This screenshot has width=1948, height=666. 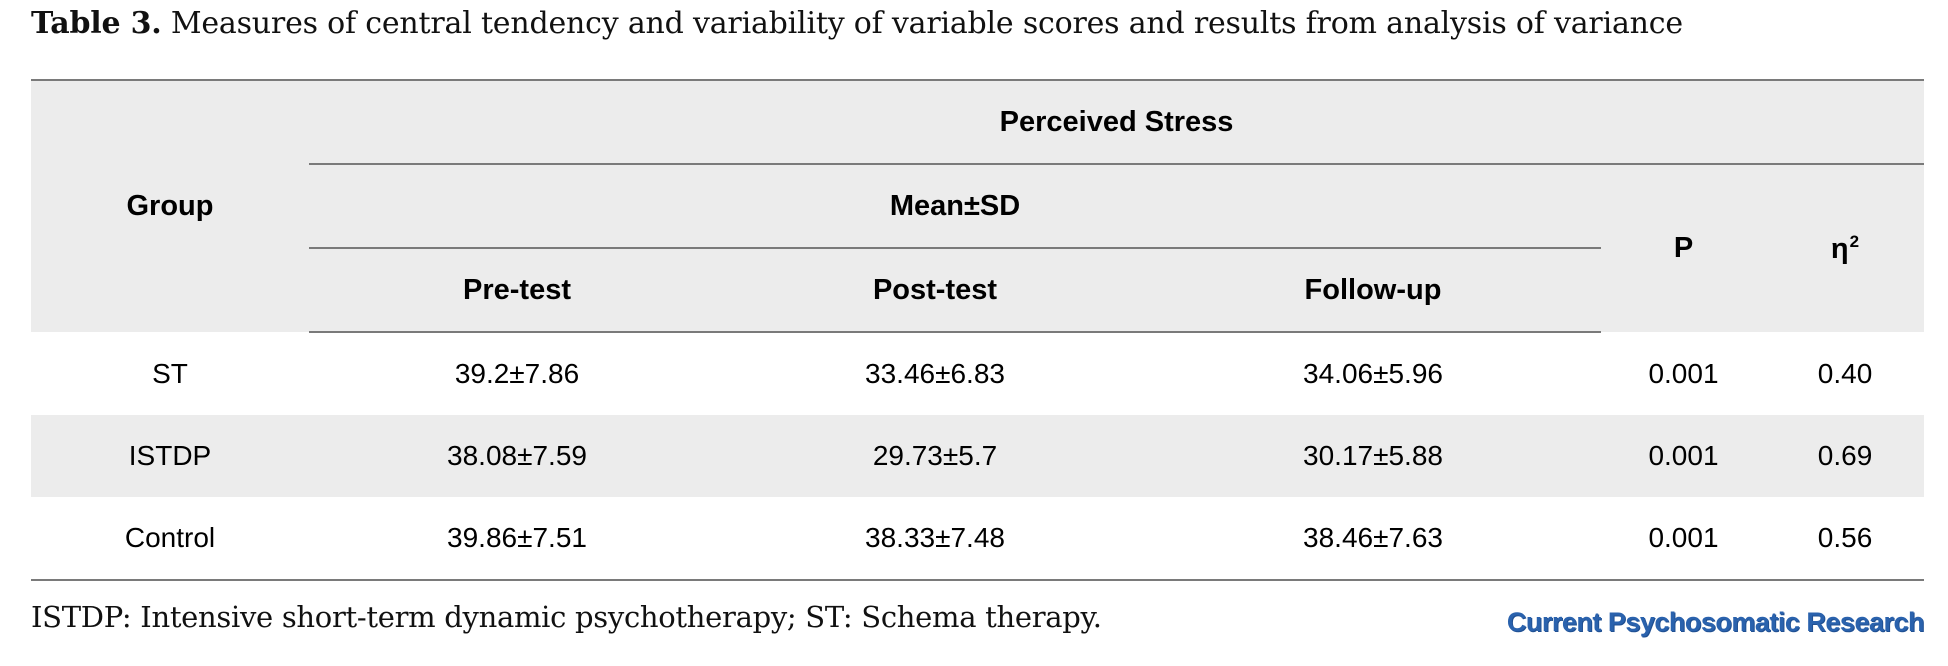 I want to click on cell-follow-up: 34.06±5.96, so click(x=1373, y=373).